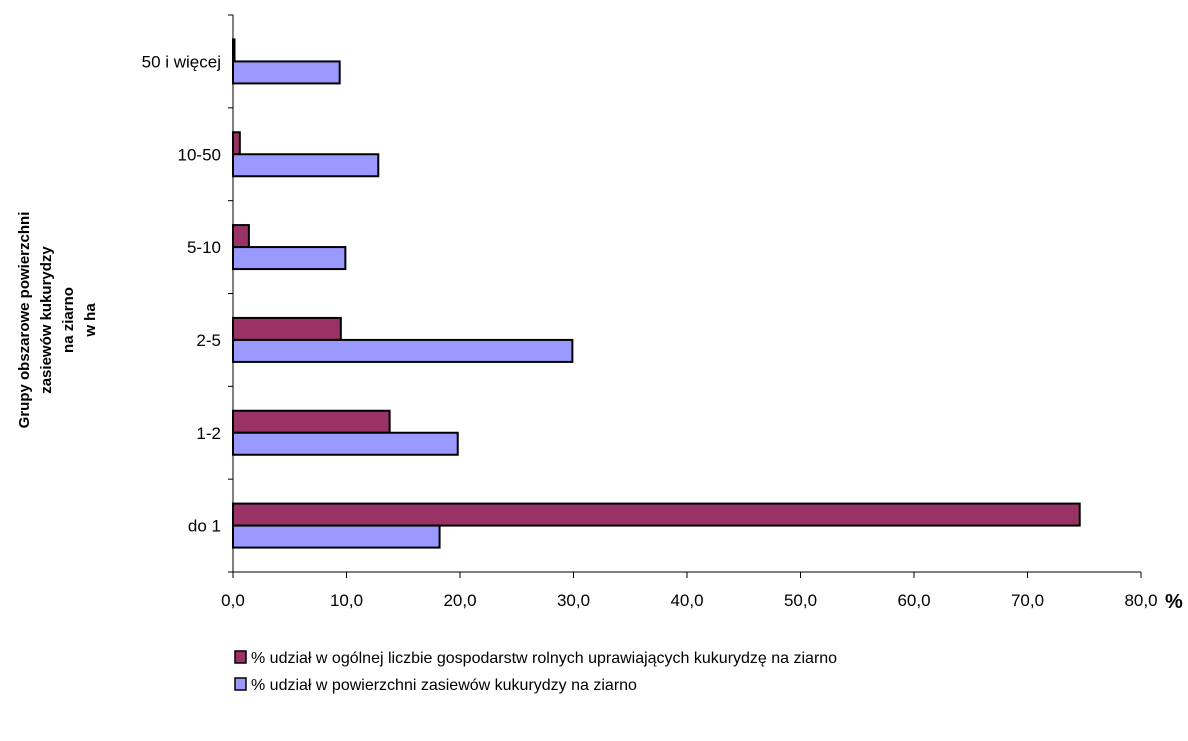 The height and width of the screenshot is (741, 1188). I want to click on y-axis-title-line: na ziarno, so click(68, 320).